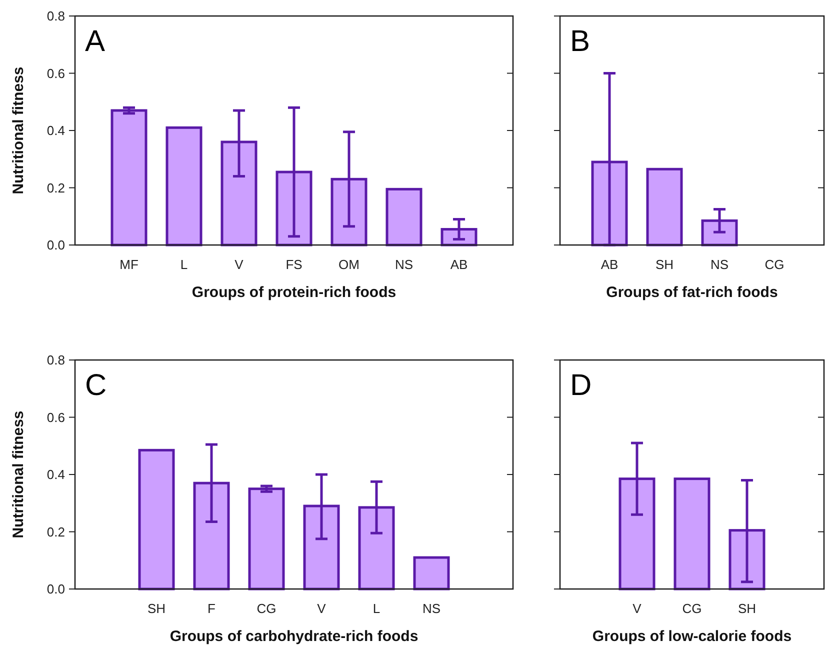  What do you see at coordinates (95, 41) in the screenshot?
I see `chart-title: A` at bounding box center [95, 41].